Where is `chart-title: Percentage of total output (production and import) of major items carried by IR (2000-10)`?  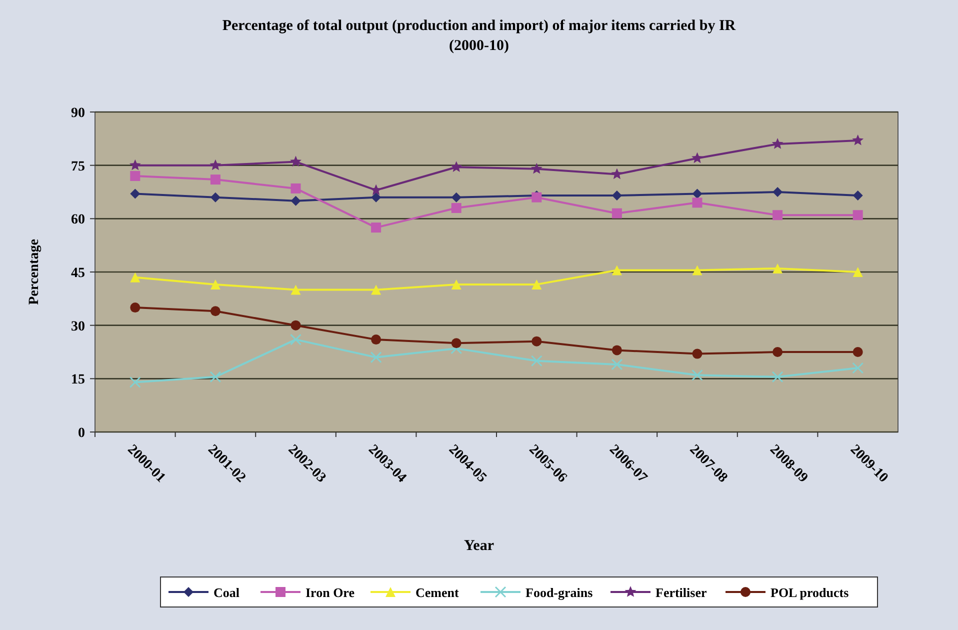
chart-title: Percentage of total output (production and import) of major items carried by IR (2000-10) is located at coordinates (479, 36).